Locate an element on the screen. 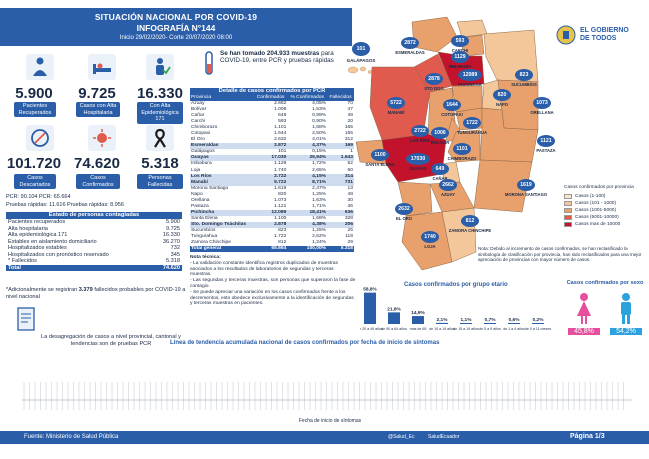 This screenshot has height=459, width=649. estado-value: 5.900 is located at coordinates (173, 222).